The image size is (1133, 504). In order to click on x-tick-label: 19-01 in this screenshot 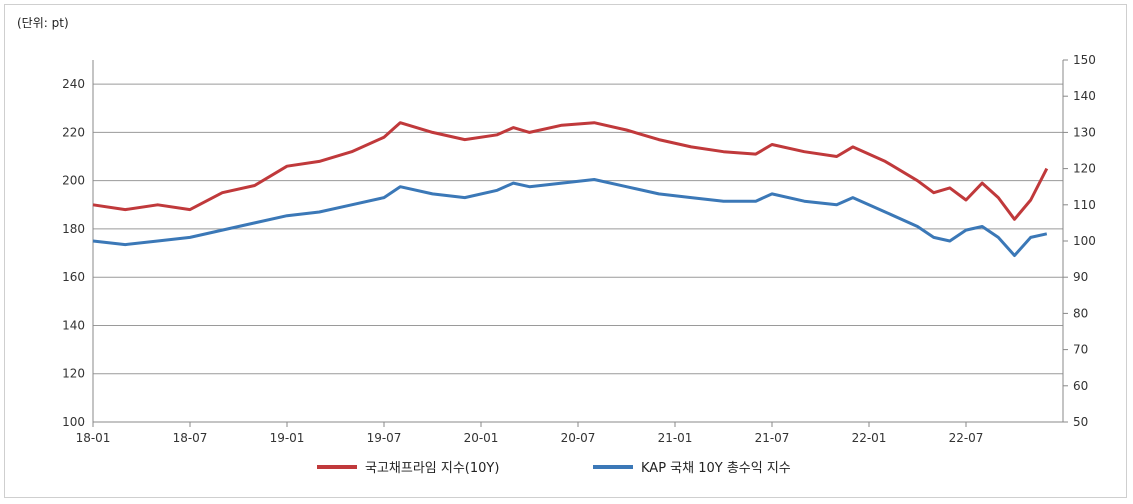, I will do `click(287, 438)`.